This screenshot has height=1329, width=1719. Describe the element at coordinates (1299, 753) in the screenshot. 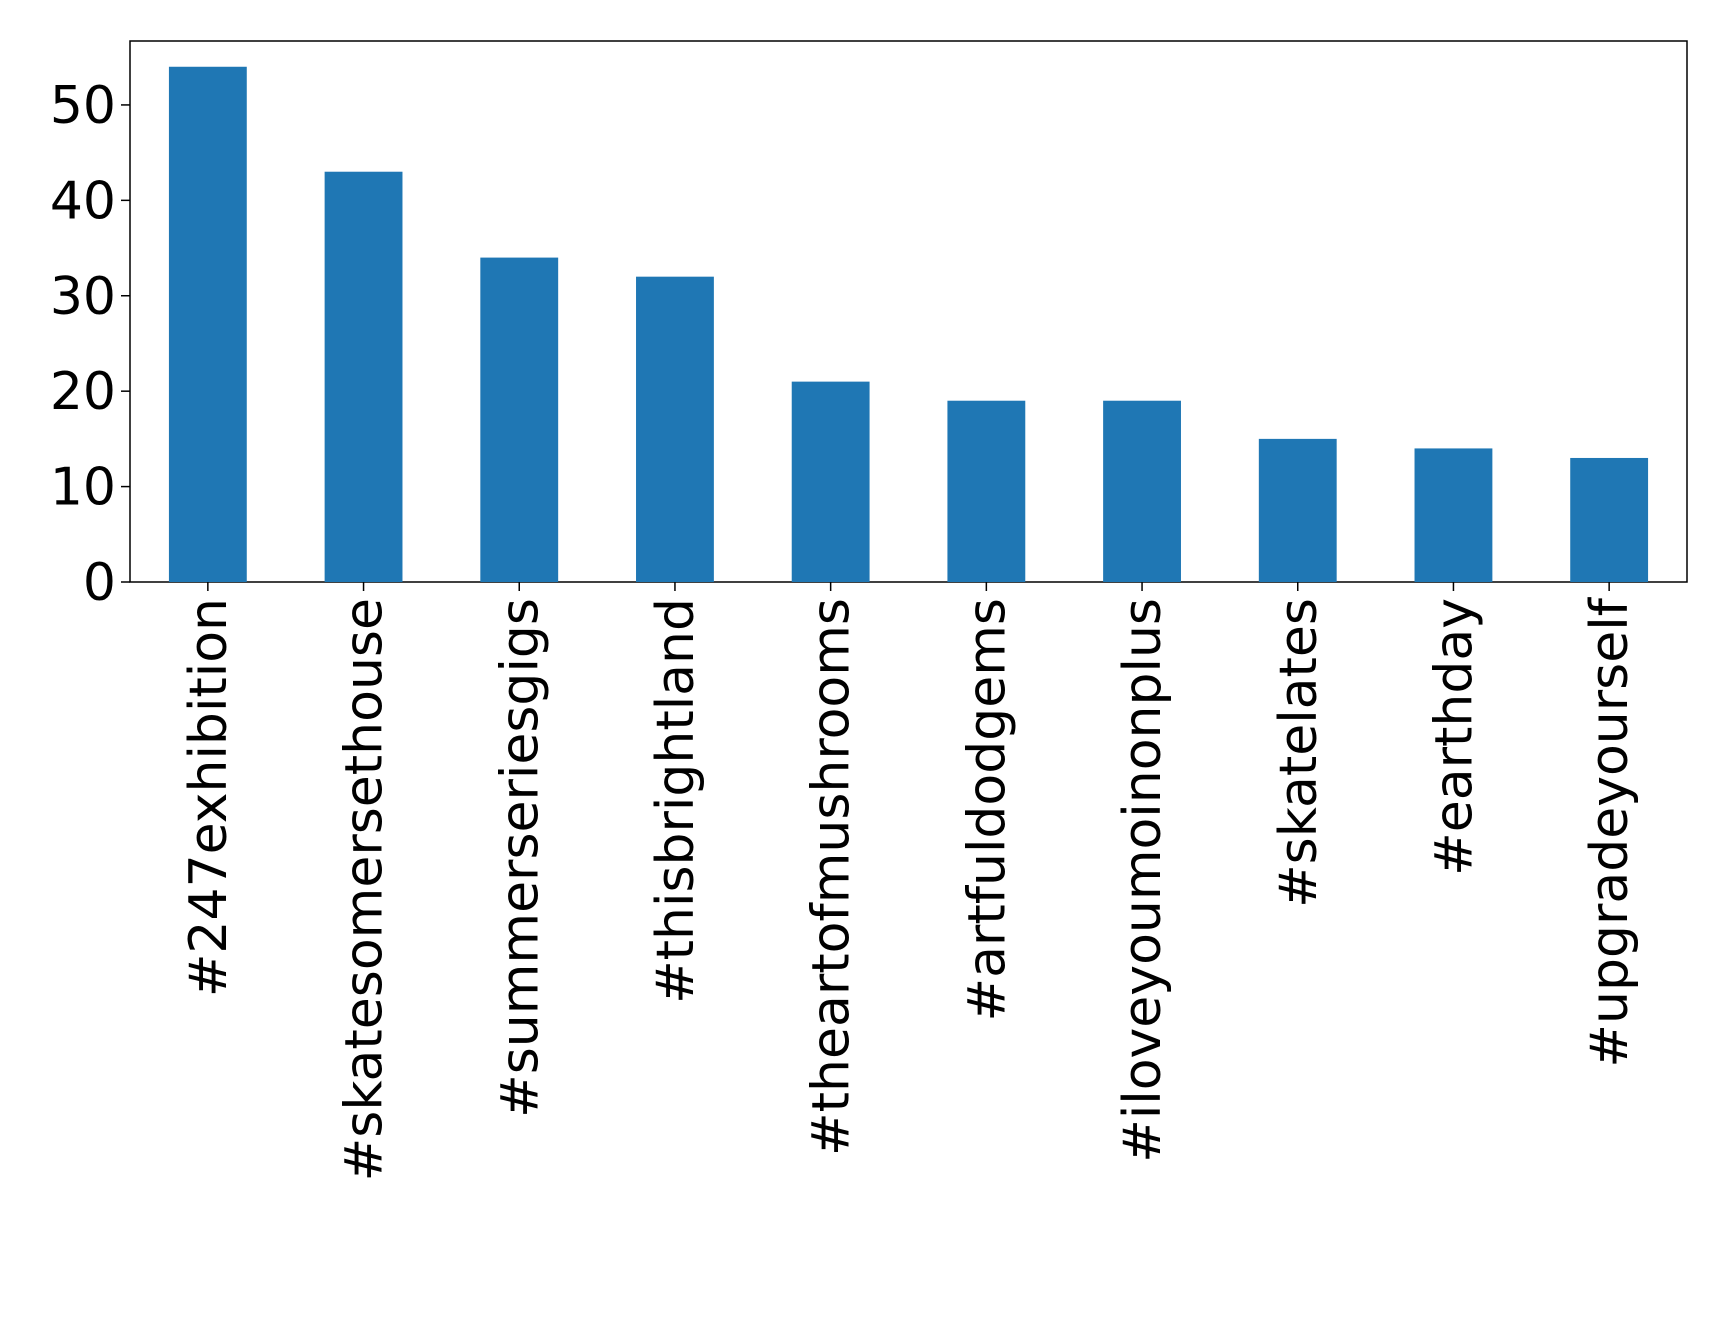

I see `x-tick-label: #skatelates` at that location.